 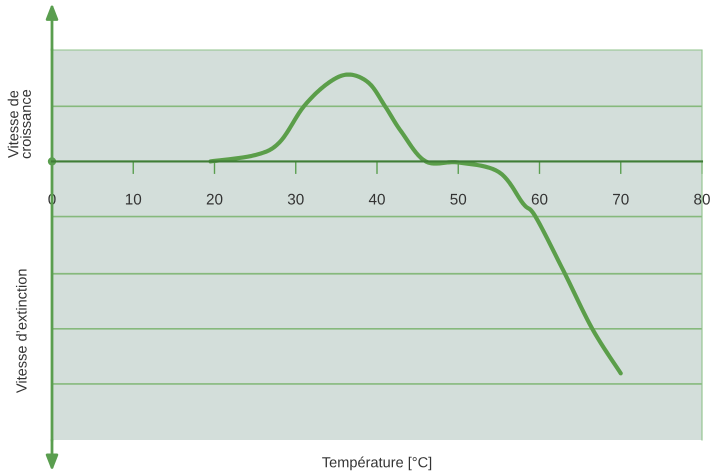 What do you see at coordinates (458, 199) in the screenshot?
I see `x-tick-label: 50` at bounding box center [458, 199].